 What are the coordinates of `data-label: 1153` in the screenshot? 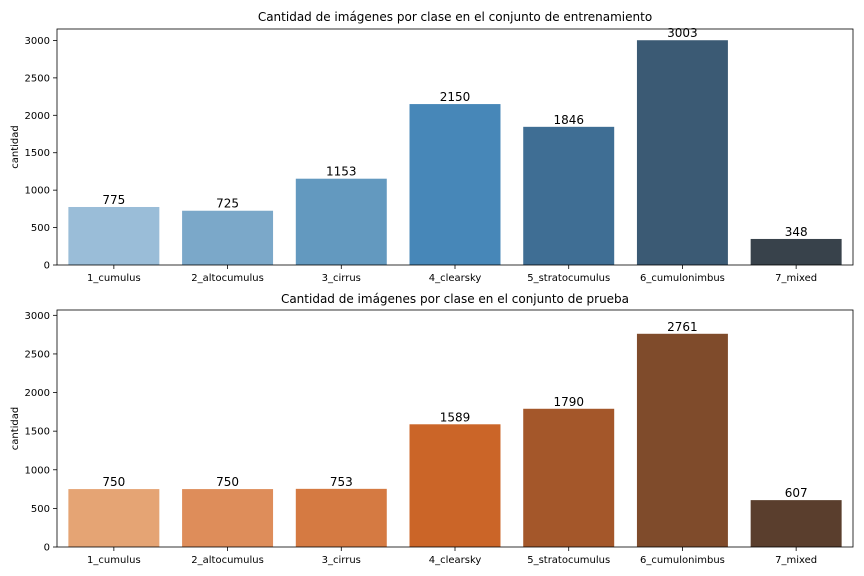 It's located at (341, 172).